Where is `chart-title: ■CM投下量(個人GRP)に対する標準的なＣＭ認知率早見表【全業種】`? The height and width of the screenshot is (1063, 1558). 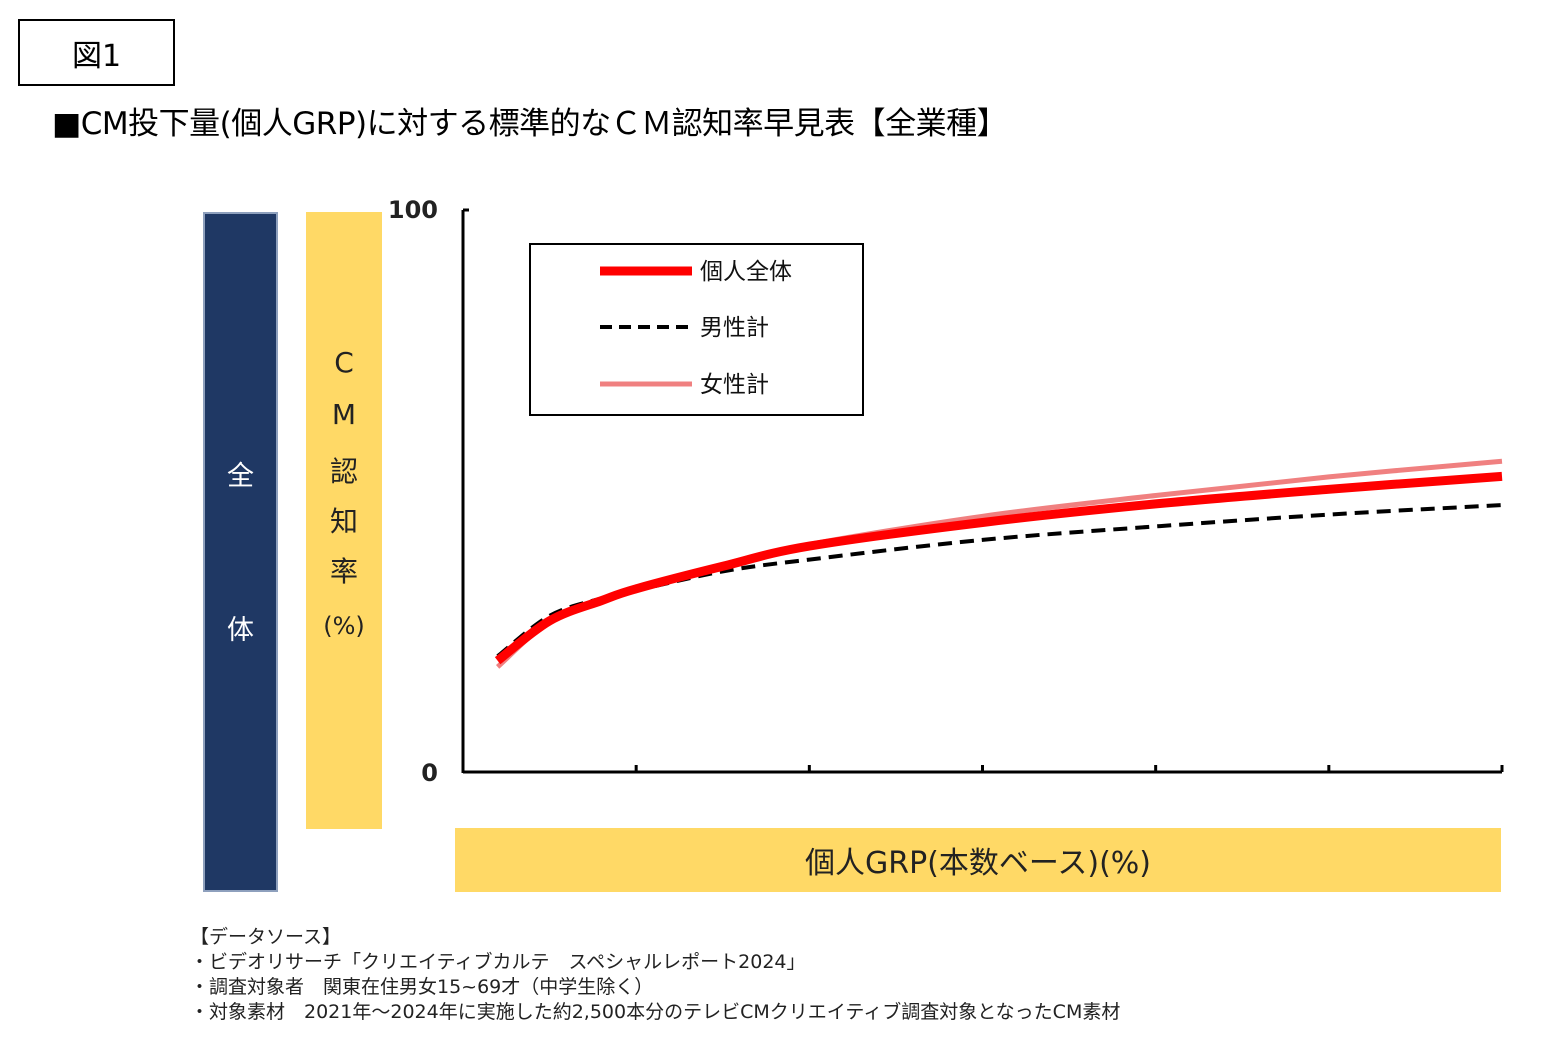
chart-title: ■CM投下量(個人GRP)に対する標準的なＣＭ認知率早見表【全業種】 is located at coordinates (530, 124).